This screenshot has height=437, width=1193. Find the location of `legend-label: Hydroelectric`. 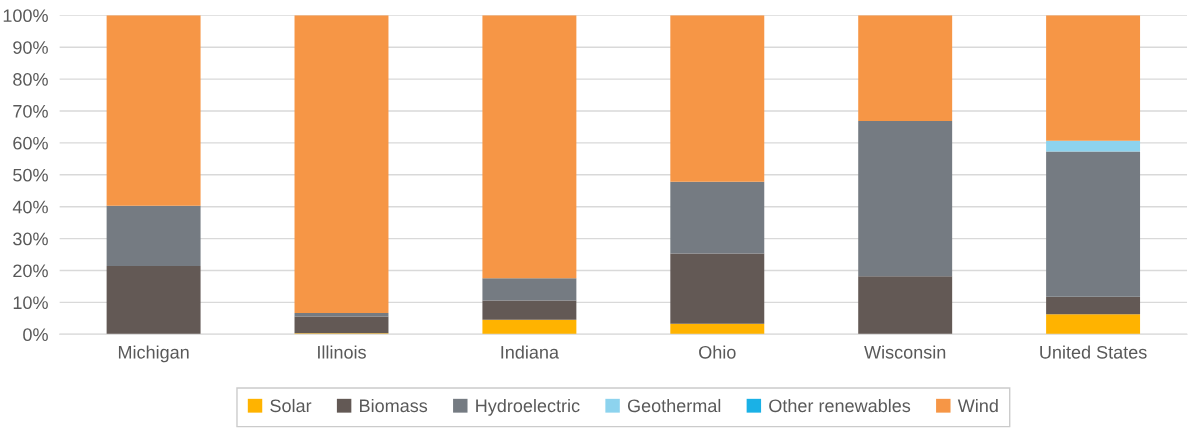

legend-label: Hydroelectric is located at coordinates (528, 407).